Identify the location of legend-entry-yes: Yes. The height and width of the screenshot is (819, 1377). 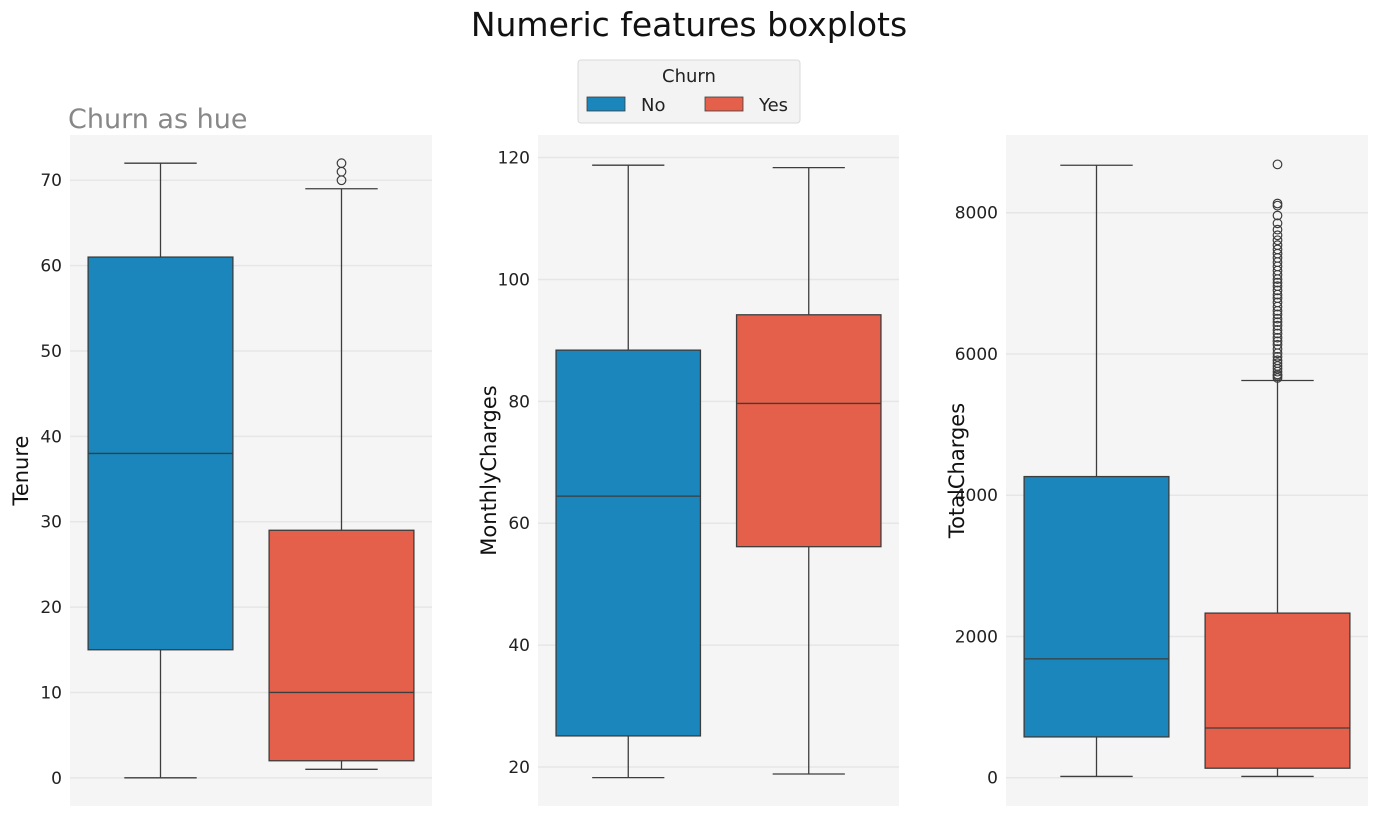
(746, 105).